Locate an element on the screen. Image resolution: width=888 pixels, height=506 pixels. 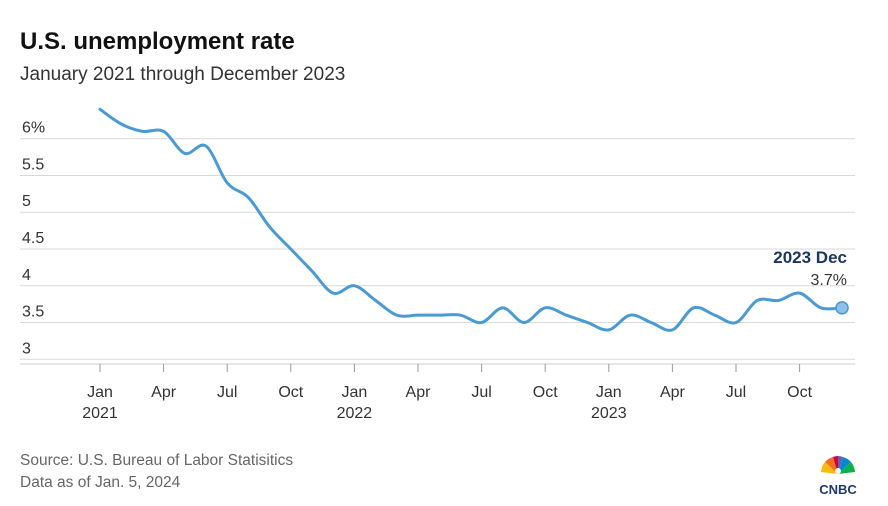
y-tick-label: 3 is located at coordinates (26, 348).